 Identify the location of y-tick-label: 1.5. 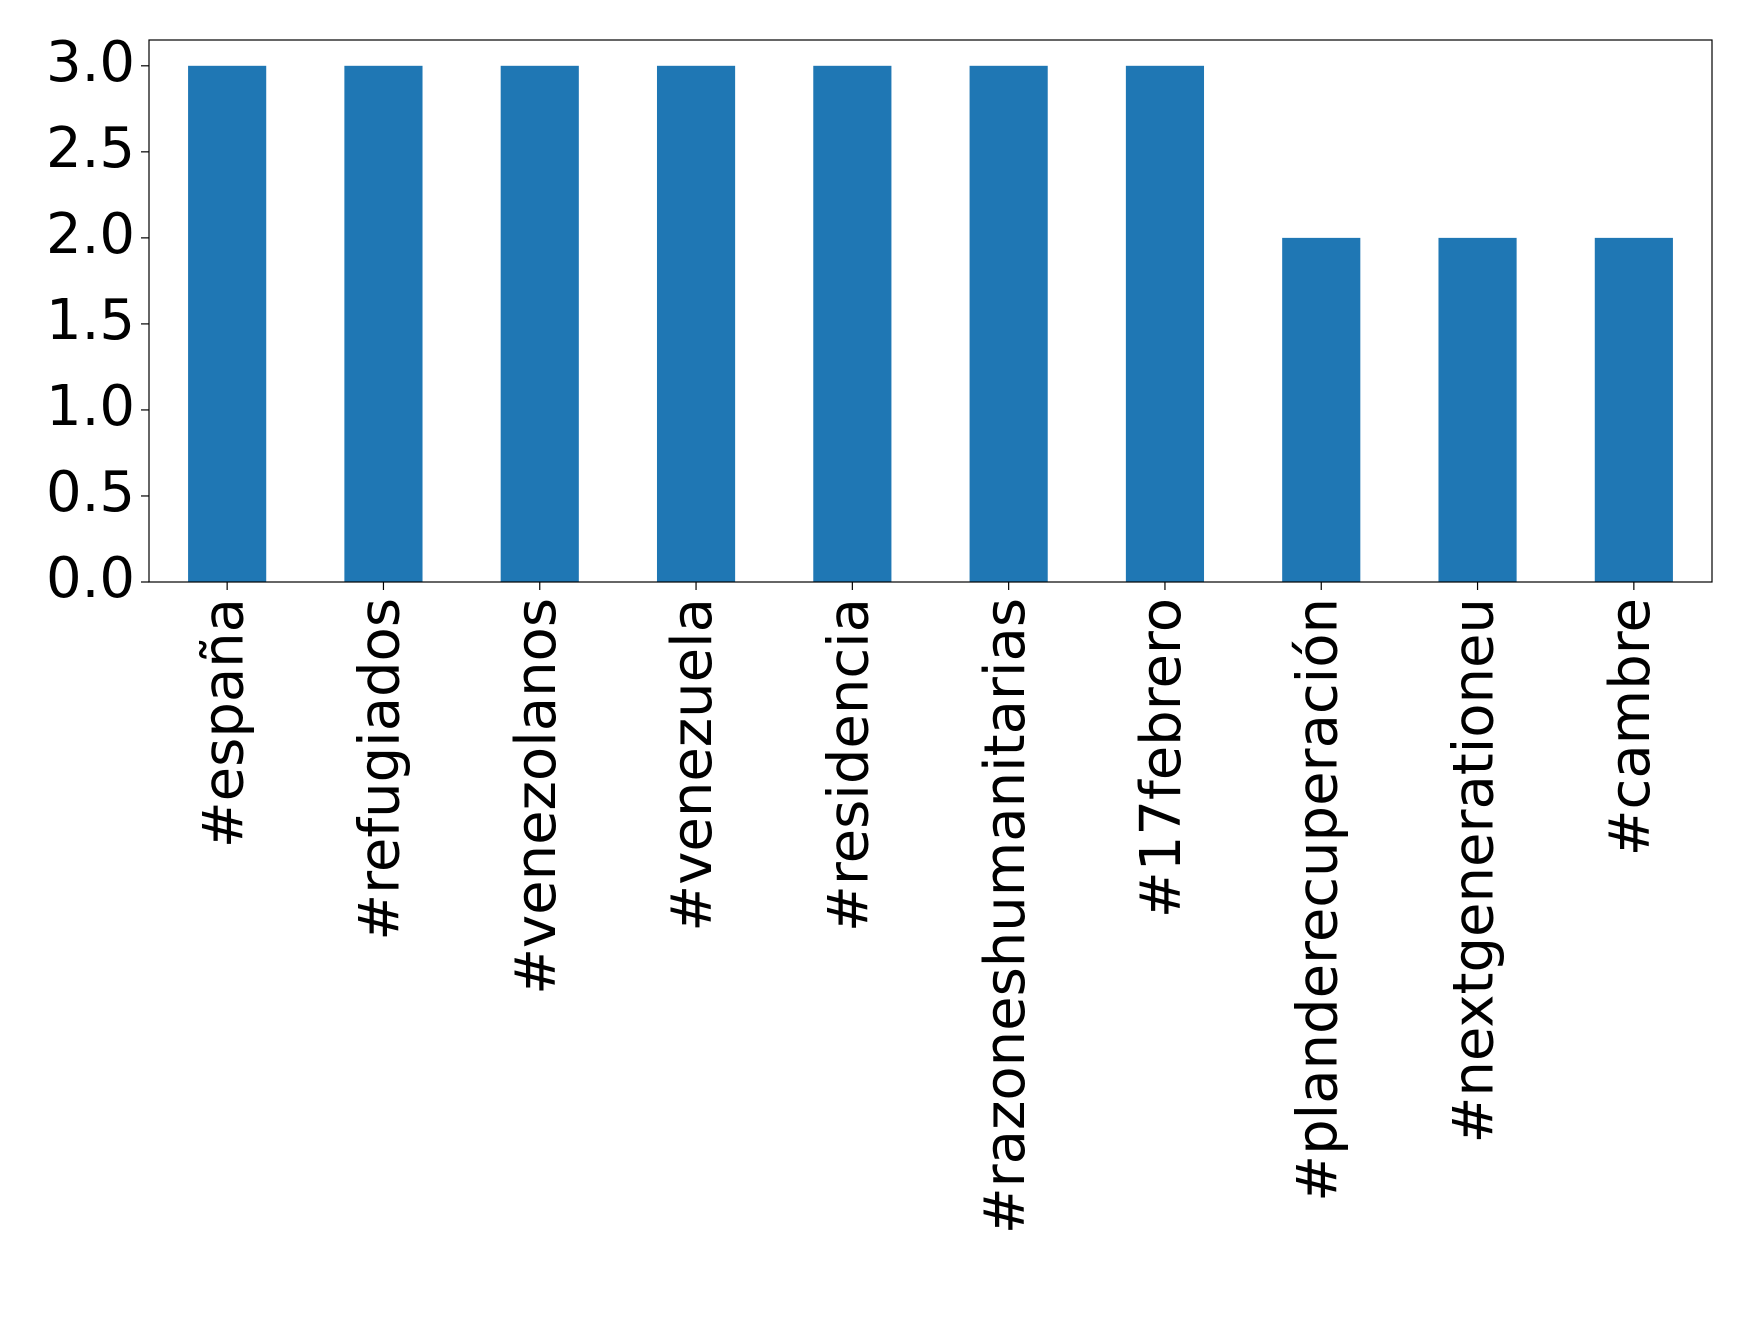
(90, 320).